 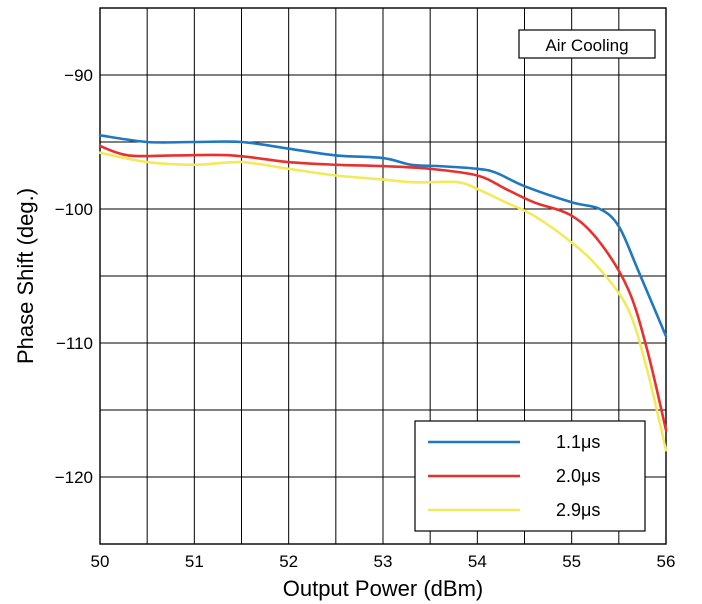 I want to click on annotation-text: Air Cooling, so click(x=586, y=45).